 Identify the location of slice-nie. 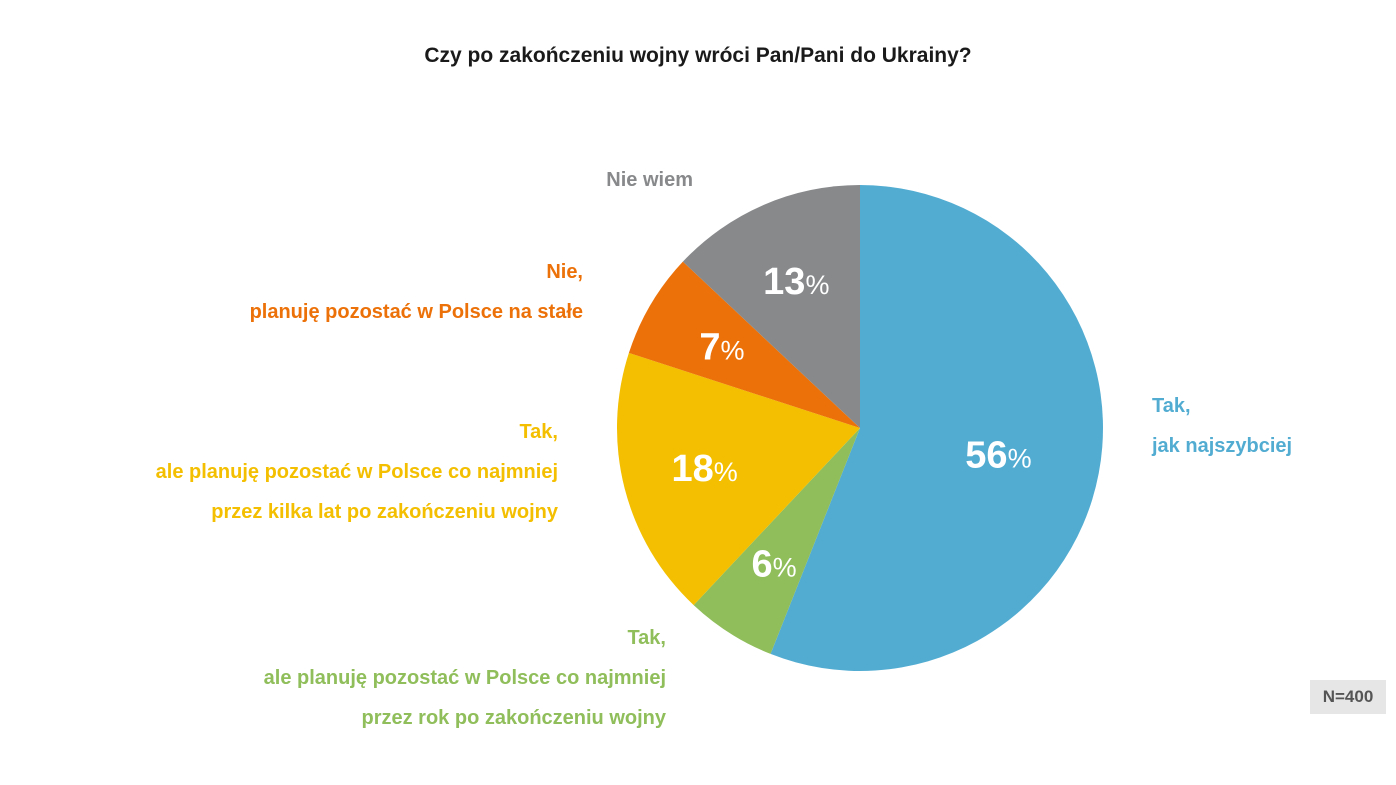
(744, 344).